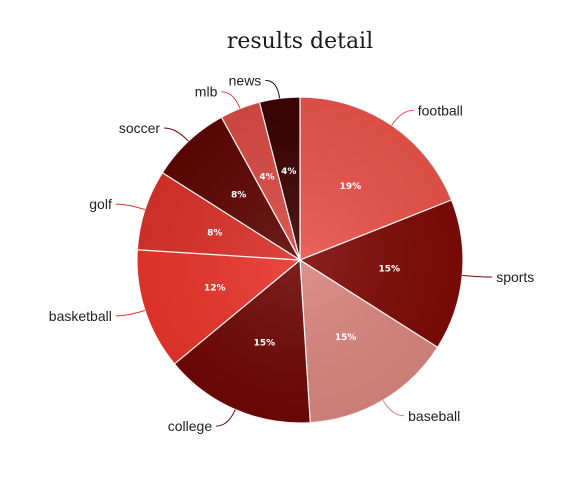 The image size is (586, 480). I want to click on percentage-label-baseball: 15%, so click(346, 338).